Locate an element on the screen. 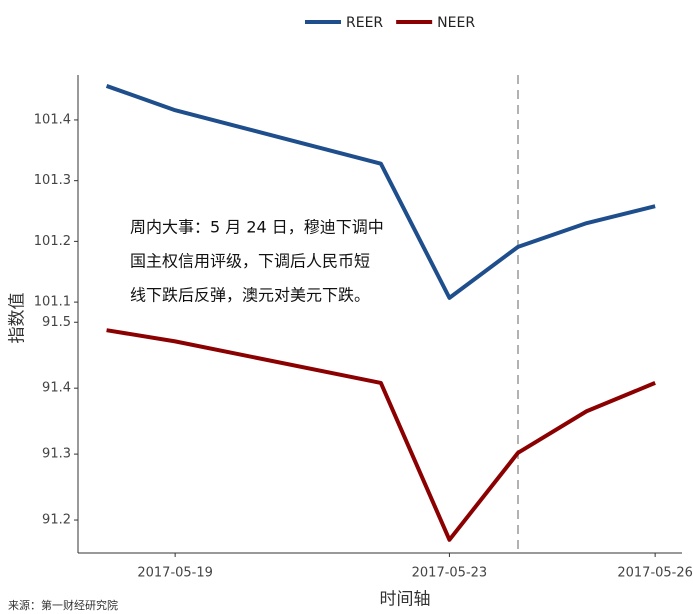 The image size is (693, 614). x-tick-label: 2017-05-19 is located at coordinates (175, 573).